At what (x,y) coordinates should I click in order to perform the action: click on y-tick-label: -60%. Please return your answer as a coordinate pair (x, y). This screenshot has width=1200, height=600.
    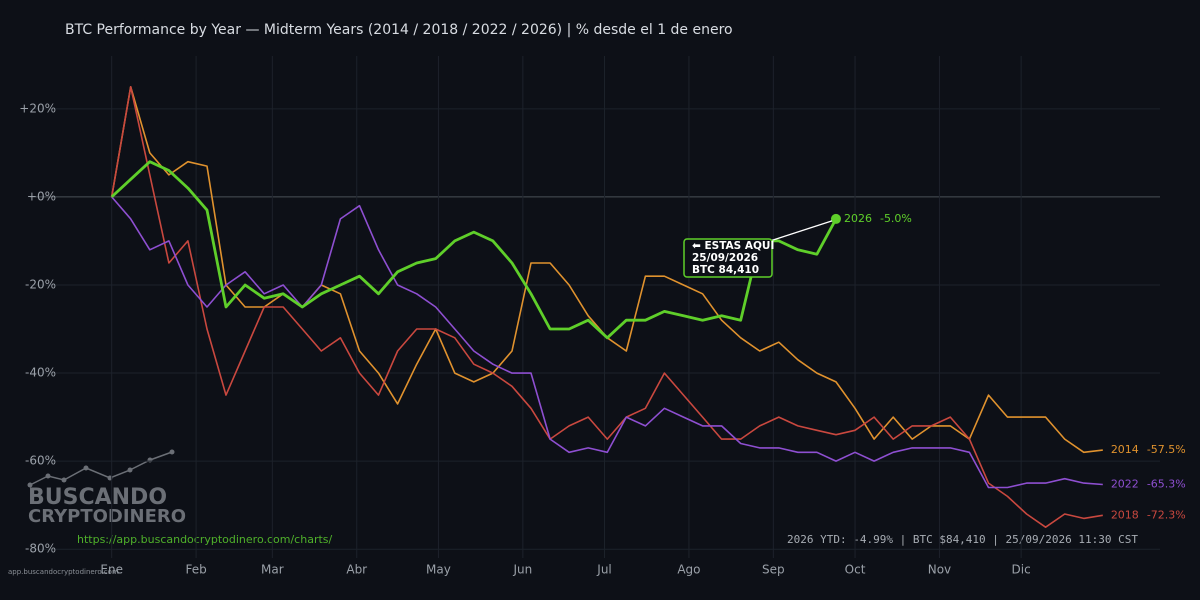
    Looking at the image, I should click on (40, 461).